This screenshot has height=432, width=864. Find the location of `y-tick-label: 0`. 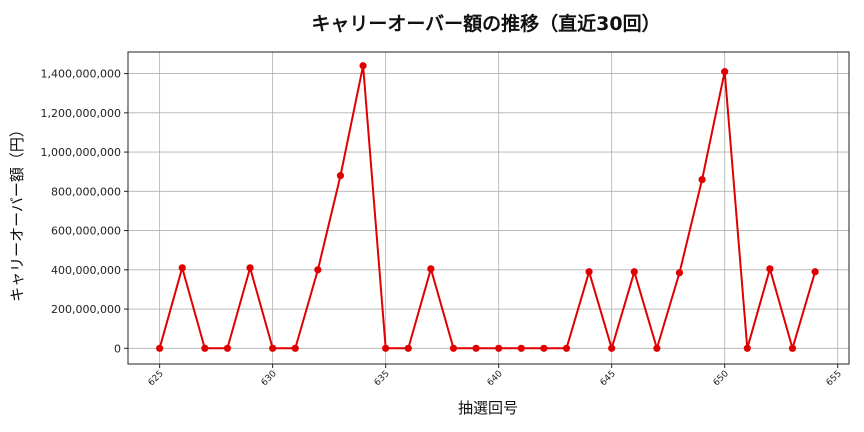

y-tick-label: 0 is located at coordinates (117, 348).